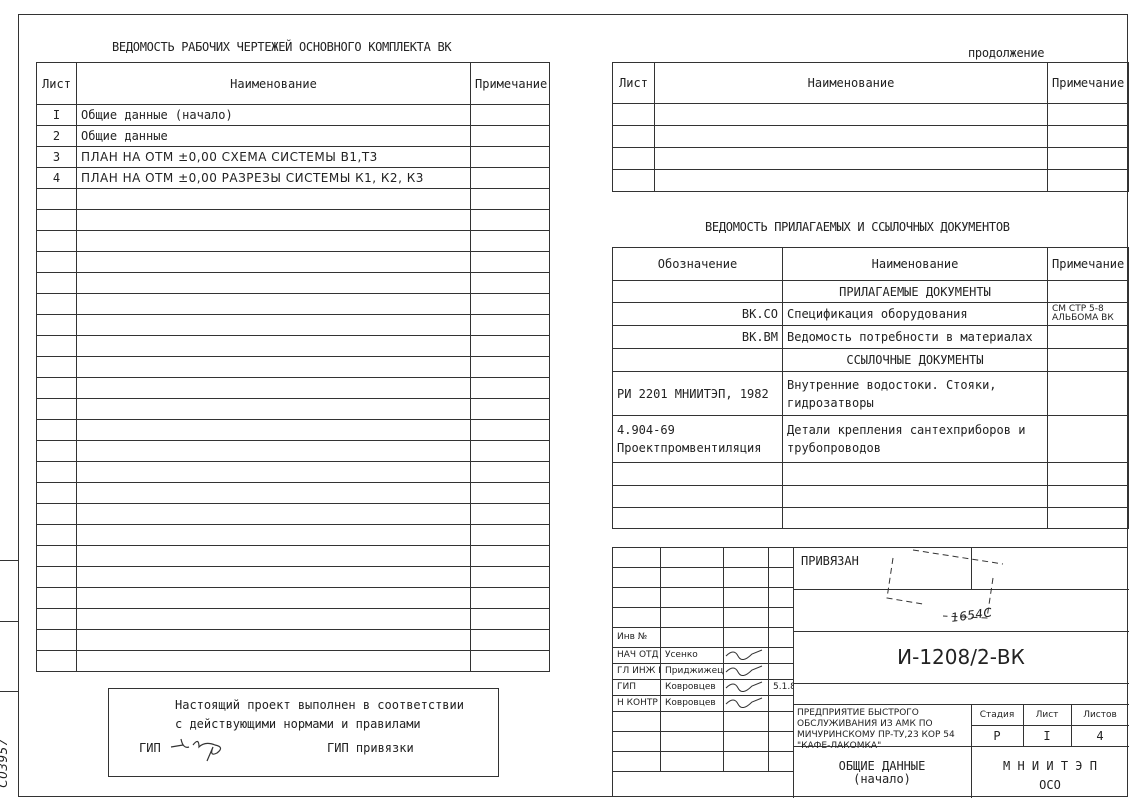 The height and width of the screenshot is (798, 1144). I want to click on signature-name: Ковровцев, so click(692, 687).